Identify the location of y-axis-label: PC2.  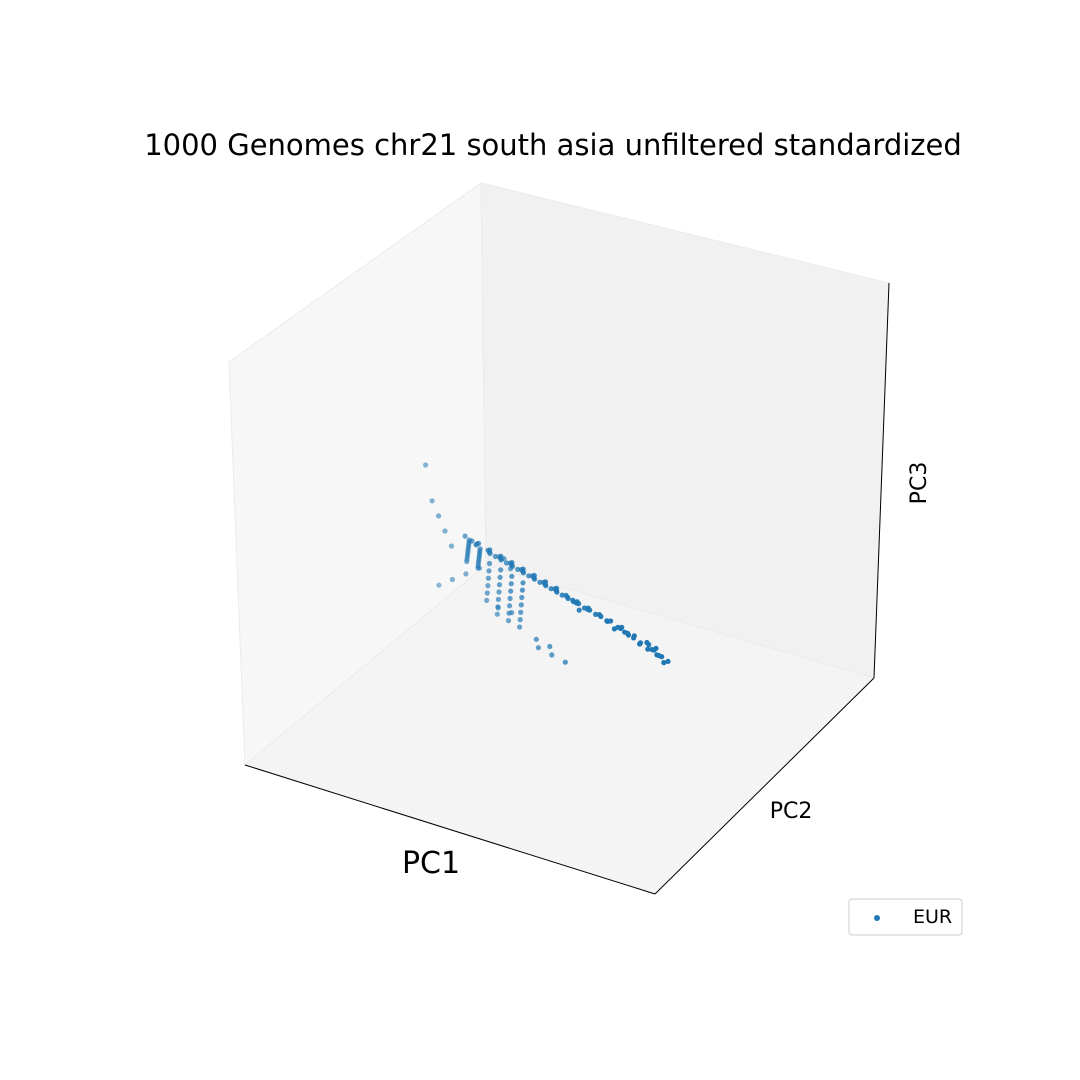
(791, 811).